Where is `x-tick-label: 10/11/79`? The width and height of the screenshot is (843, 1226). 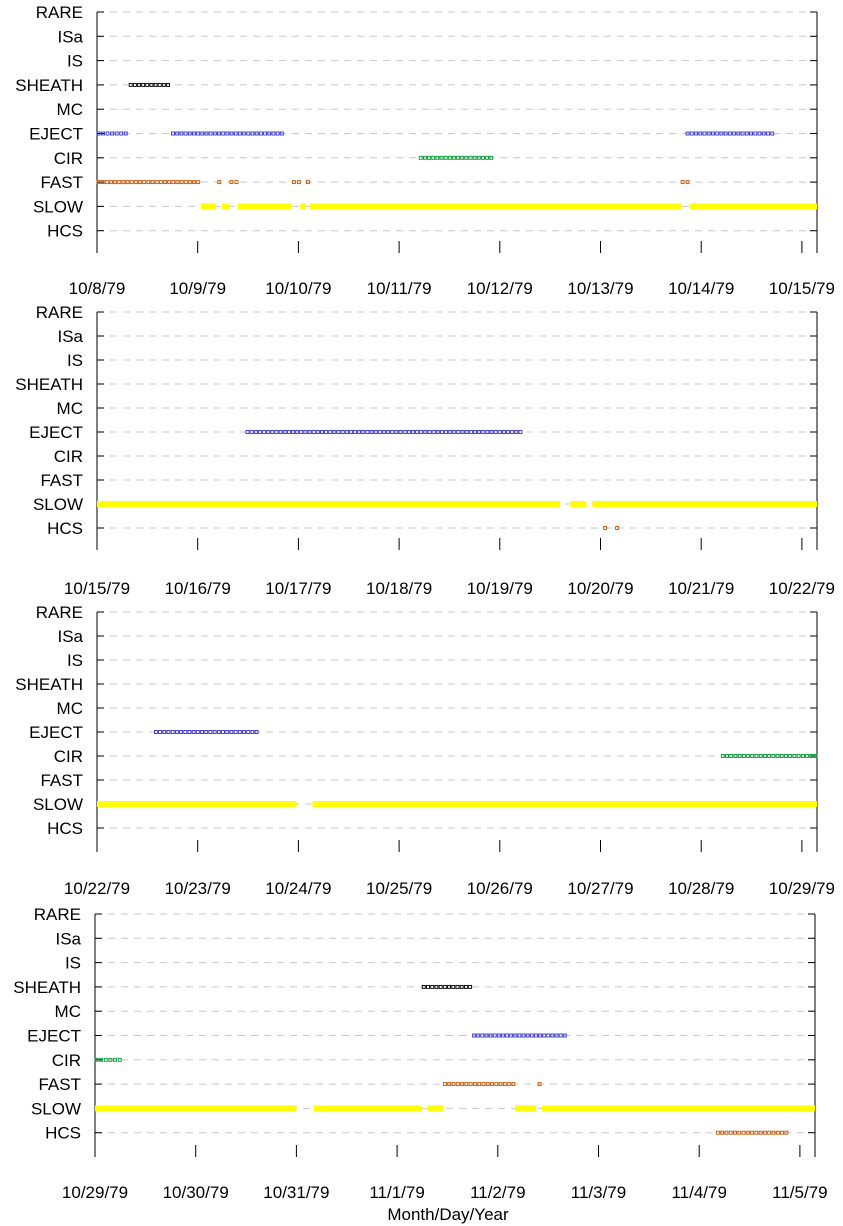
x-tick-label: 10/11/79 is located at coordinates (399, 288).